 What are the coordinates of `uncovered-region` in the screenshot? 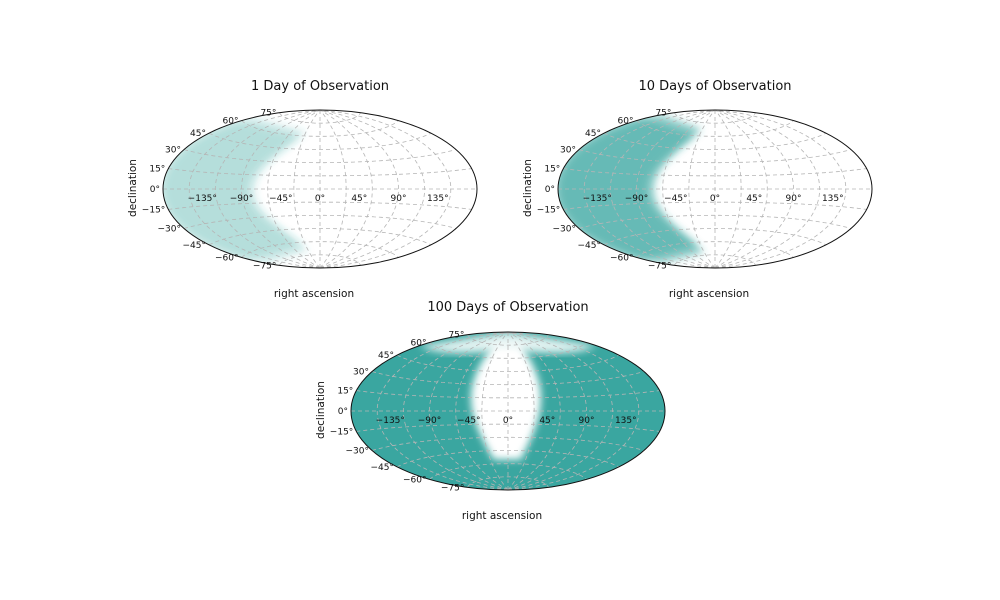 It's located at (505, 402).